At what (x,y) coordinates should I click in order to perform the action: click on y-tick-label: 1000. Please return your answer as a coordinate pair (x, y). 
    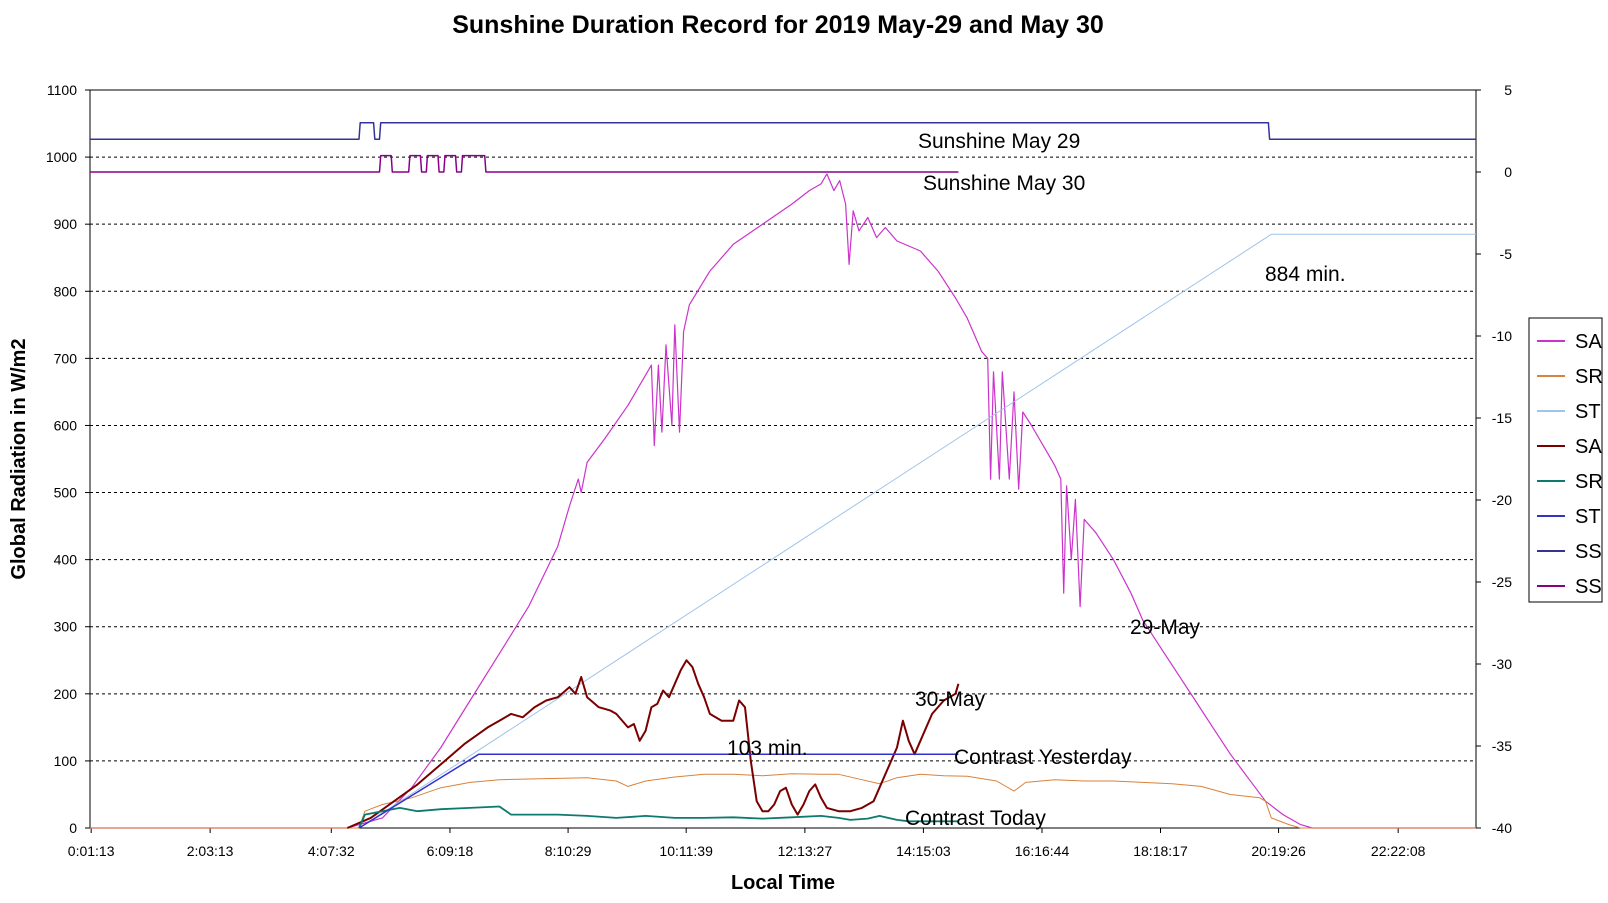
    Looking at the image, I should click on (61, 157).